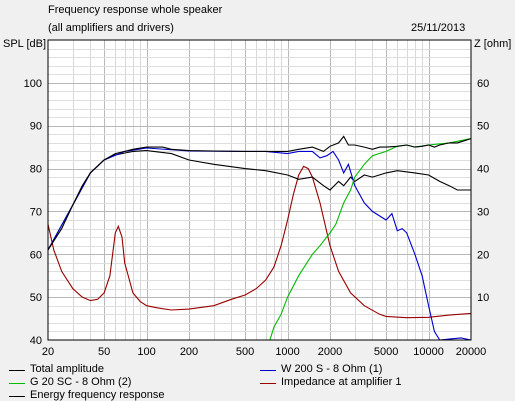 Image resolution: width=515 pixels, height=401 pixels. What do you see at coordinates (268, 370) in the screenshot?
I see `legend-swatch-w200s` at bounding box center [268, 370].